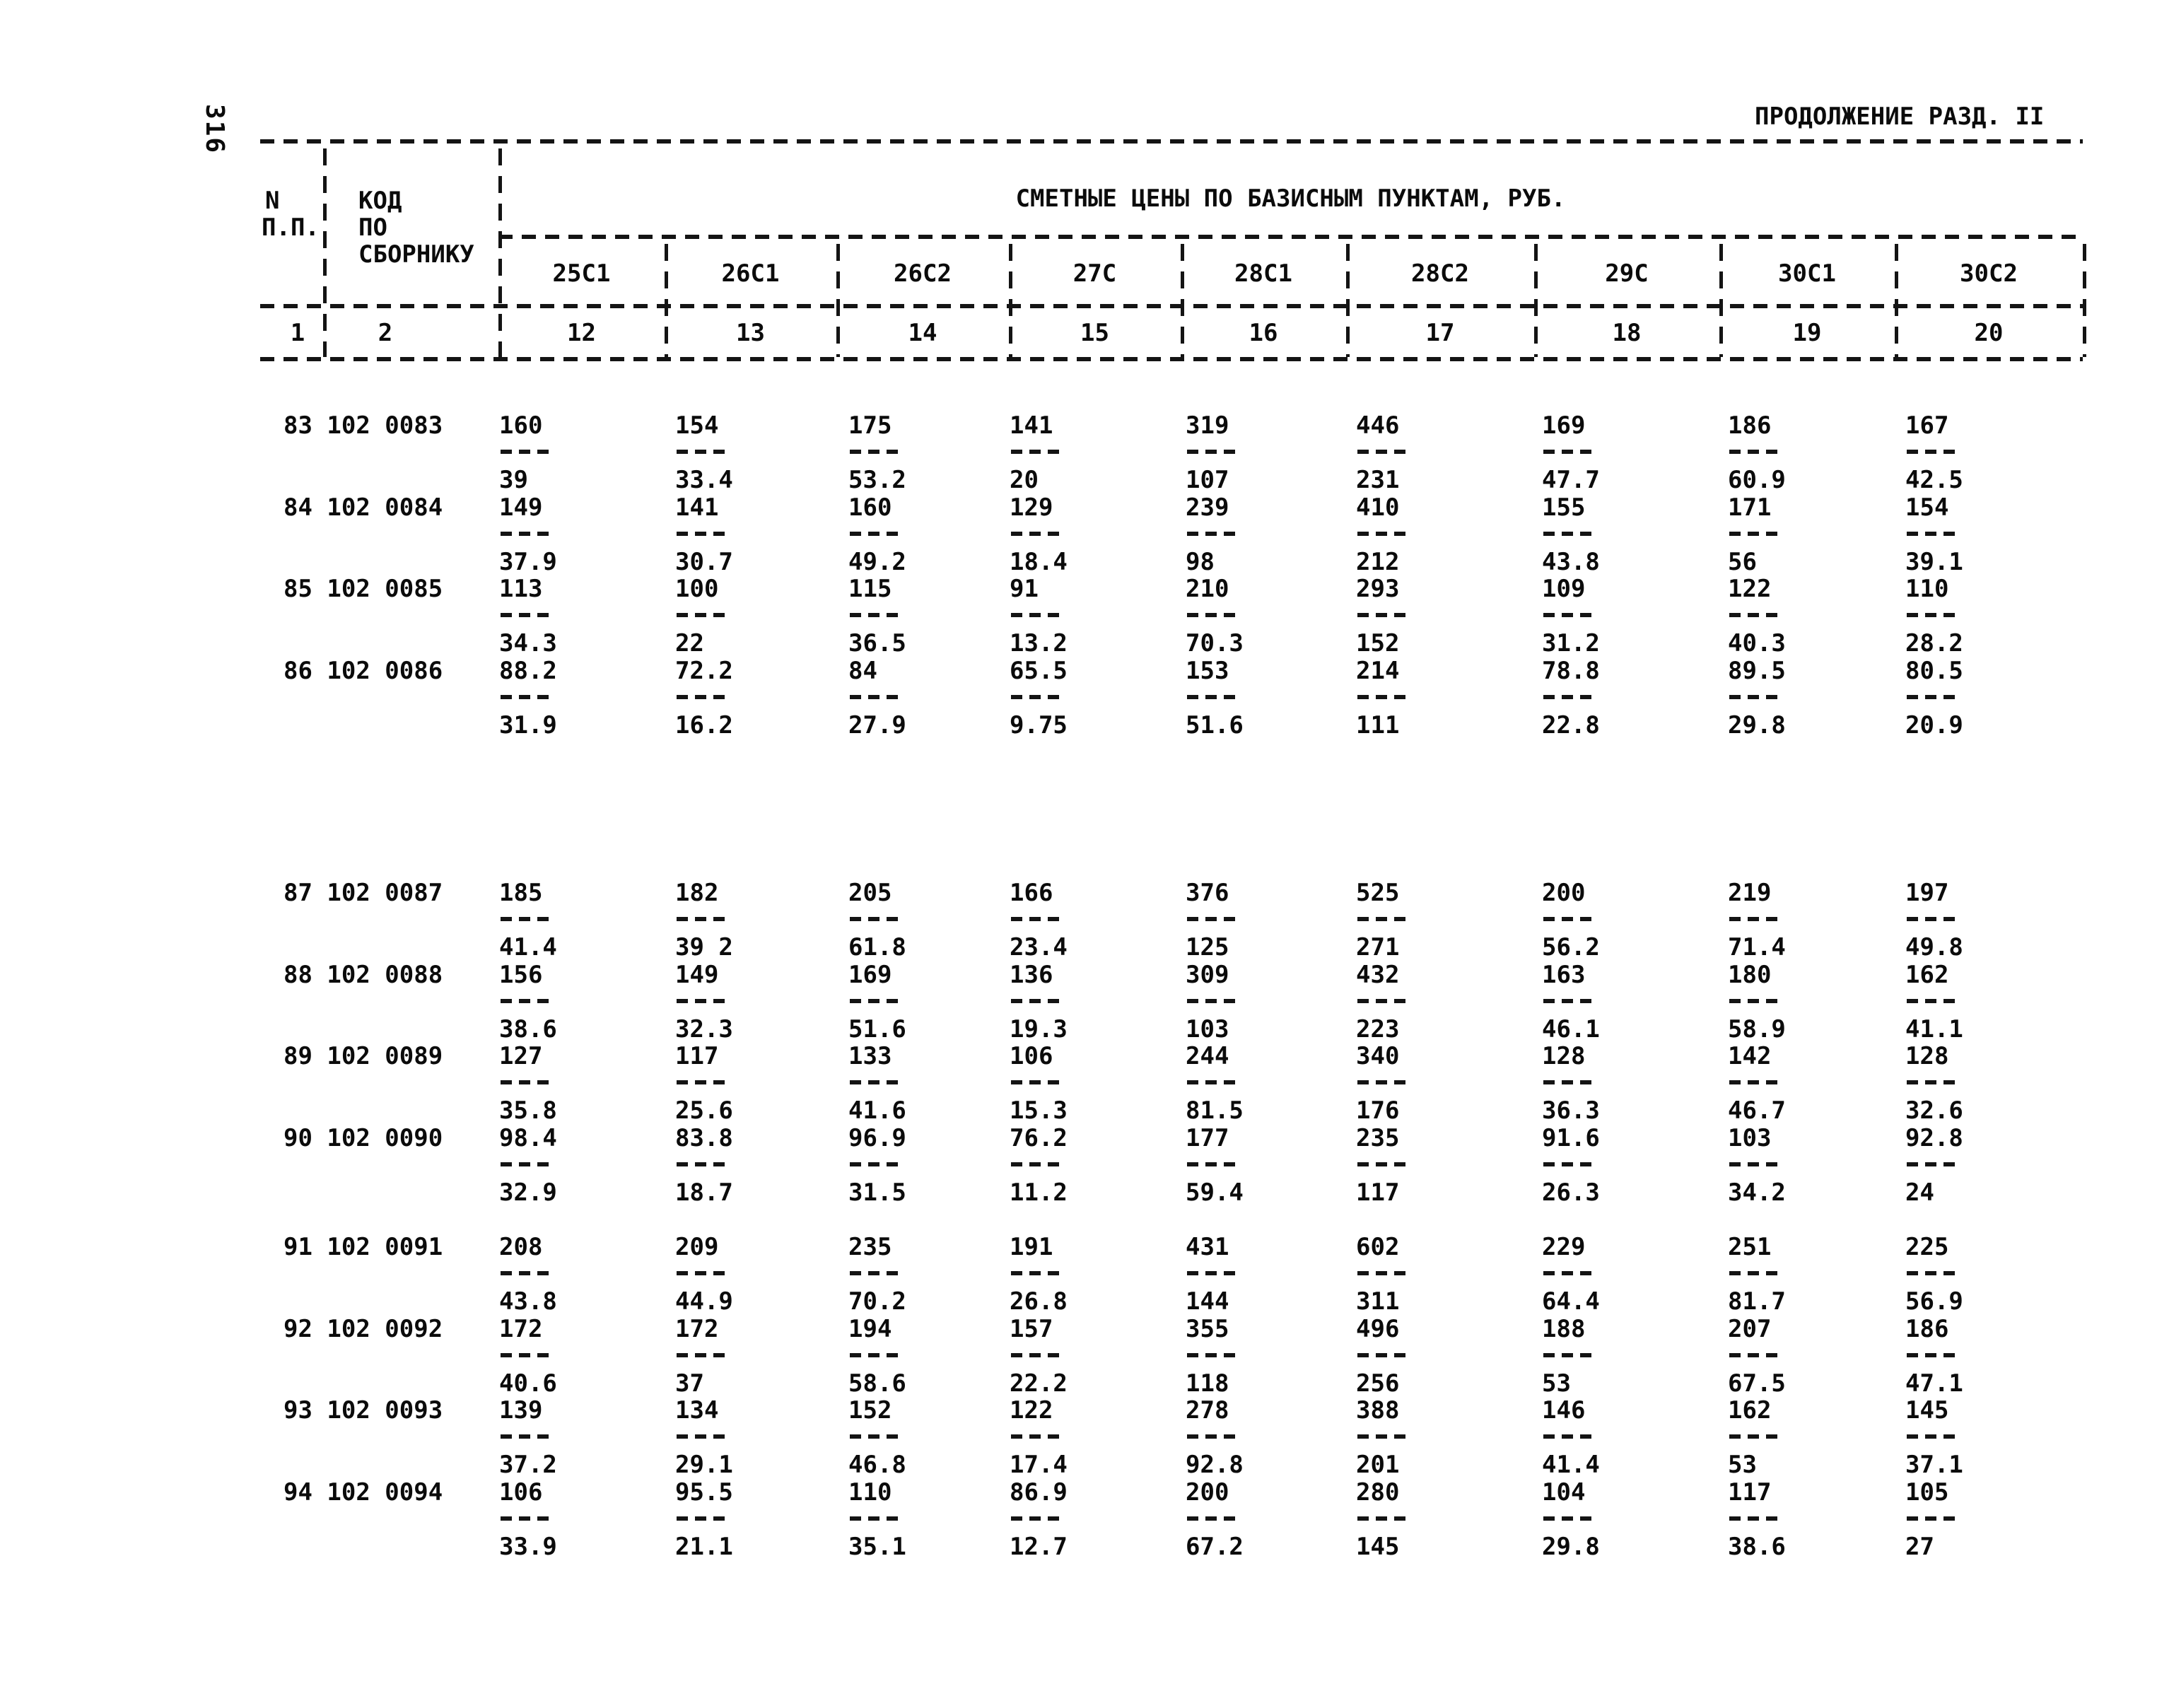 Image resolution: width=2157 pixels, height=1708 pixels. What do you see at coordinates (1378, 947) in the screenshot?
I see `price-lower-value: 271` at bounding box center [1378, 947].